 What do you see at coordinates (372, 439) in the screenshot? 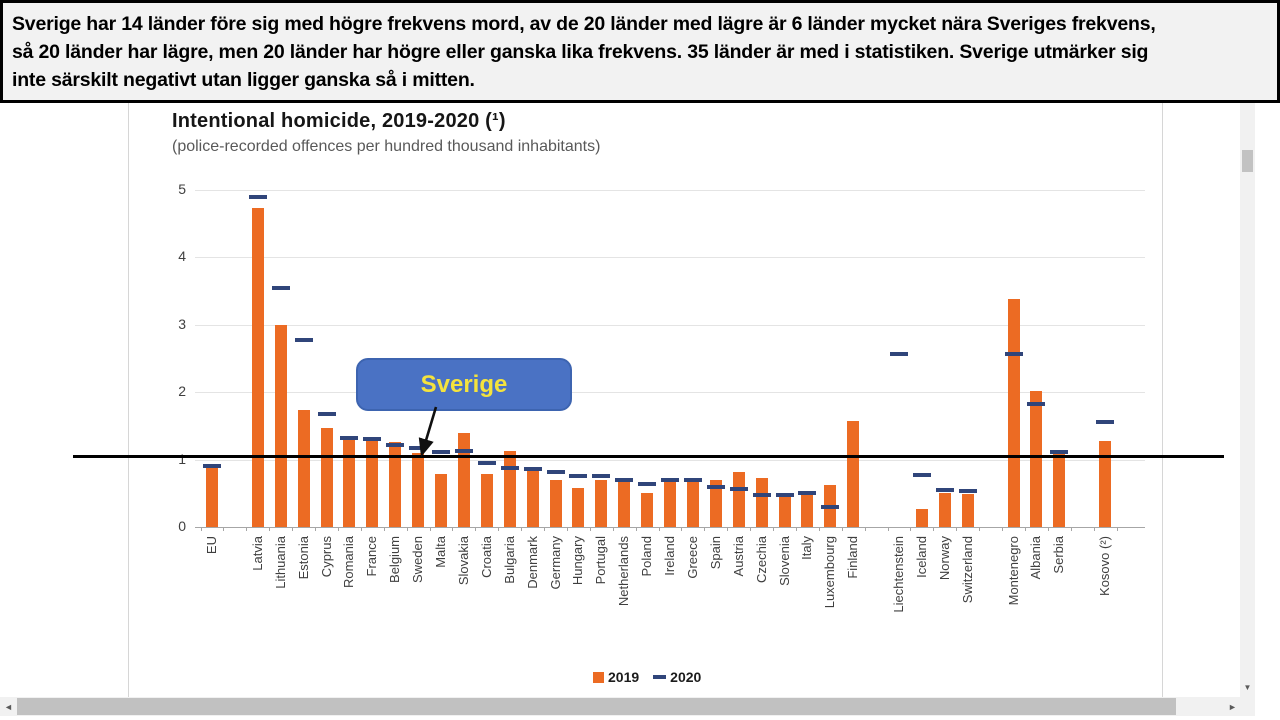
I see `dash-2020-France` at bounding box center [372, 439].